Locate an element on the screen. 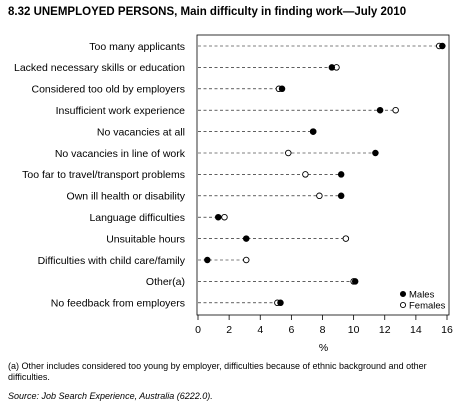  category-label: Difficulties with child care/family is located at coordinates (112, 261).